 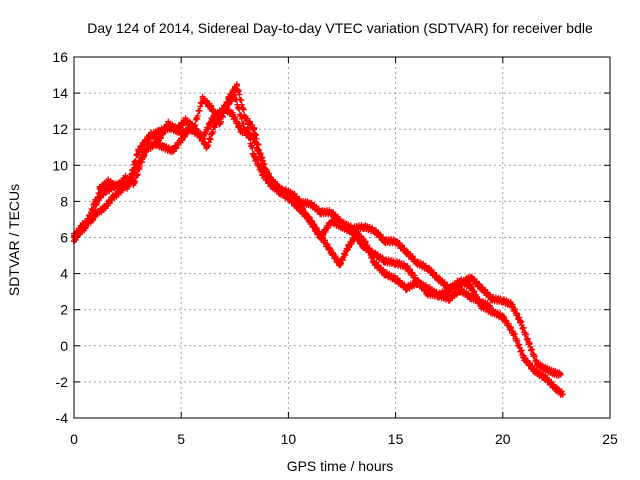 I want to click on y-tick-label: 12, so click(x=60, y=129).